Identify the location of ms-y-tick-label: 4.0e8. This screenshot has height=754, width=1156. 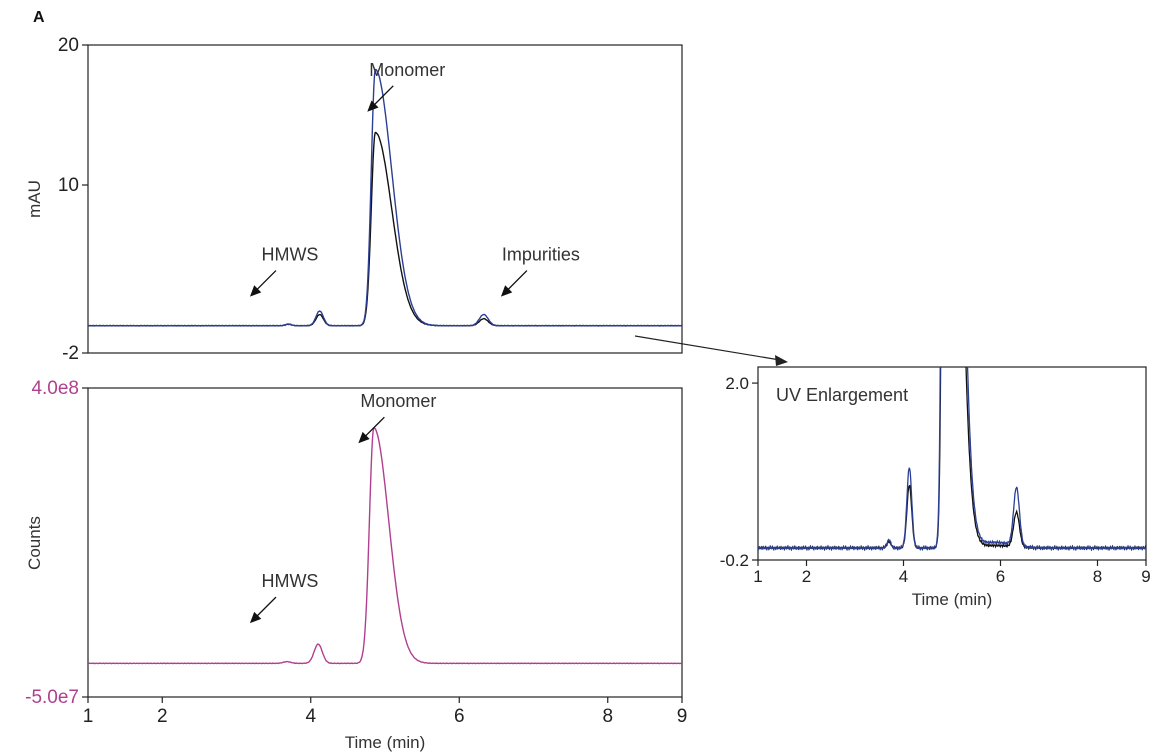
(55, 388).